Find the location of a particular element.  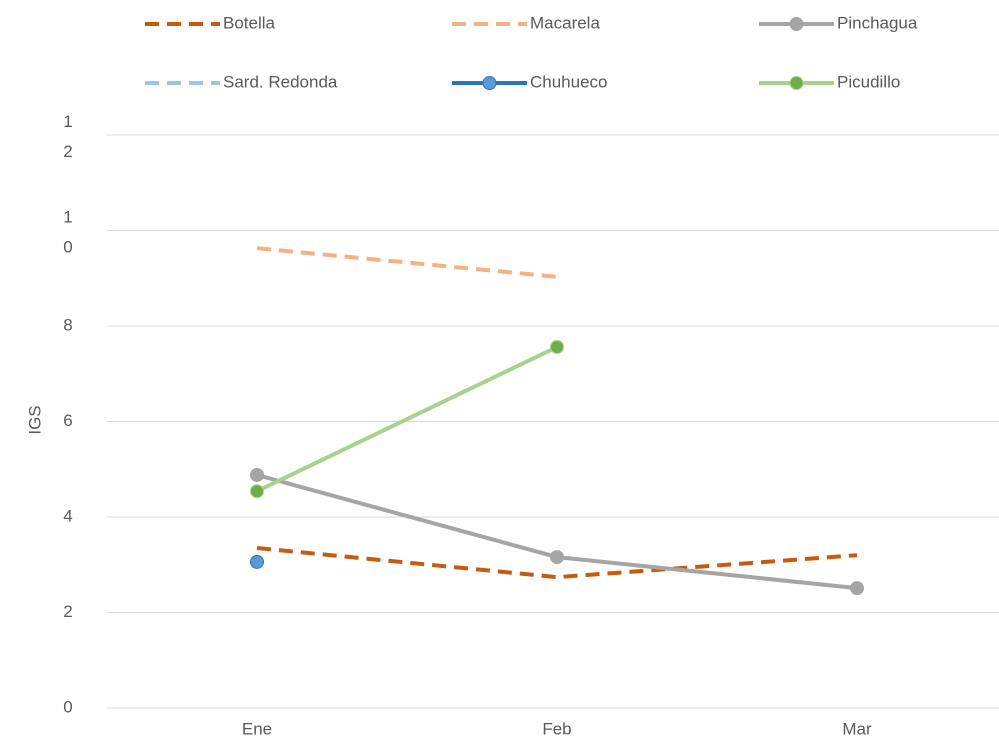

y-tick-label: 4 is located at coordinates (67, 515).